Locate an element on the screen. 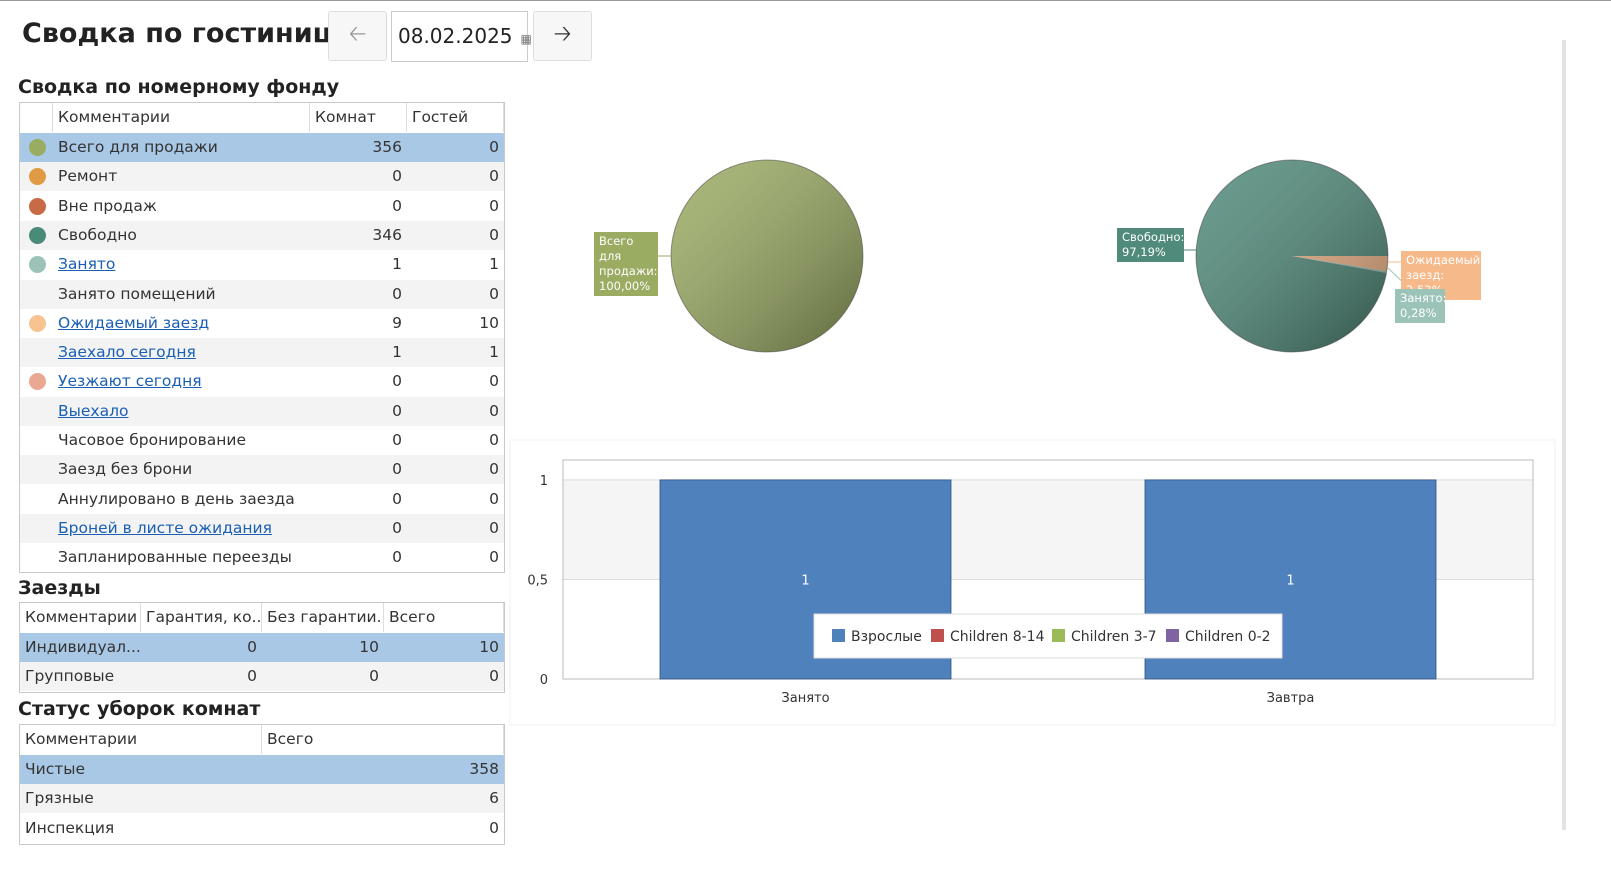 This screenshot has height=871, width=1611. table-row: Выехало 0 0 is located at coordinates (262, 411).